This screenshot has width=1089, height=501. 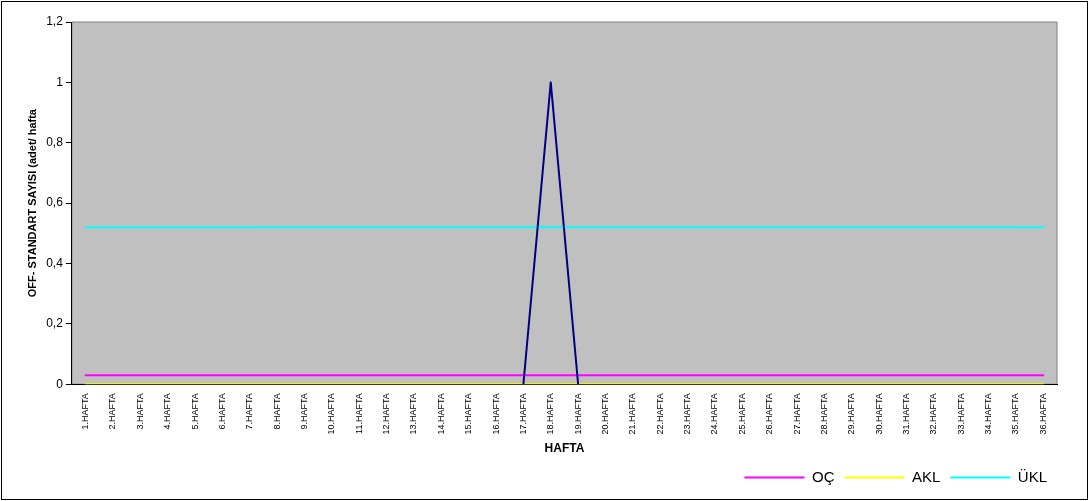 What do you see at coordinates (468, 414) in the screenshot?
I see `x-tick-label: 15.HAFTA` at bounding box center [468, 414].